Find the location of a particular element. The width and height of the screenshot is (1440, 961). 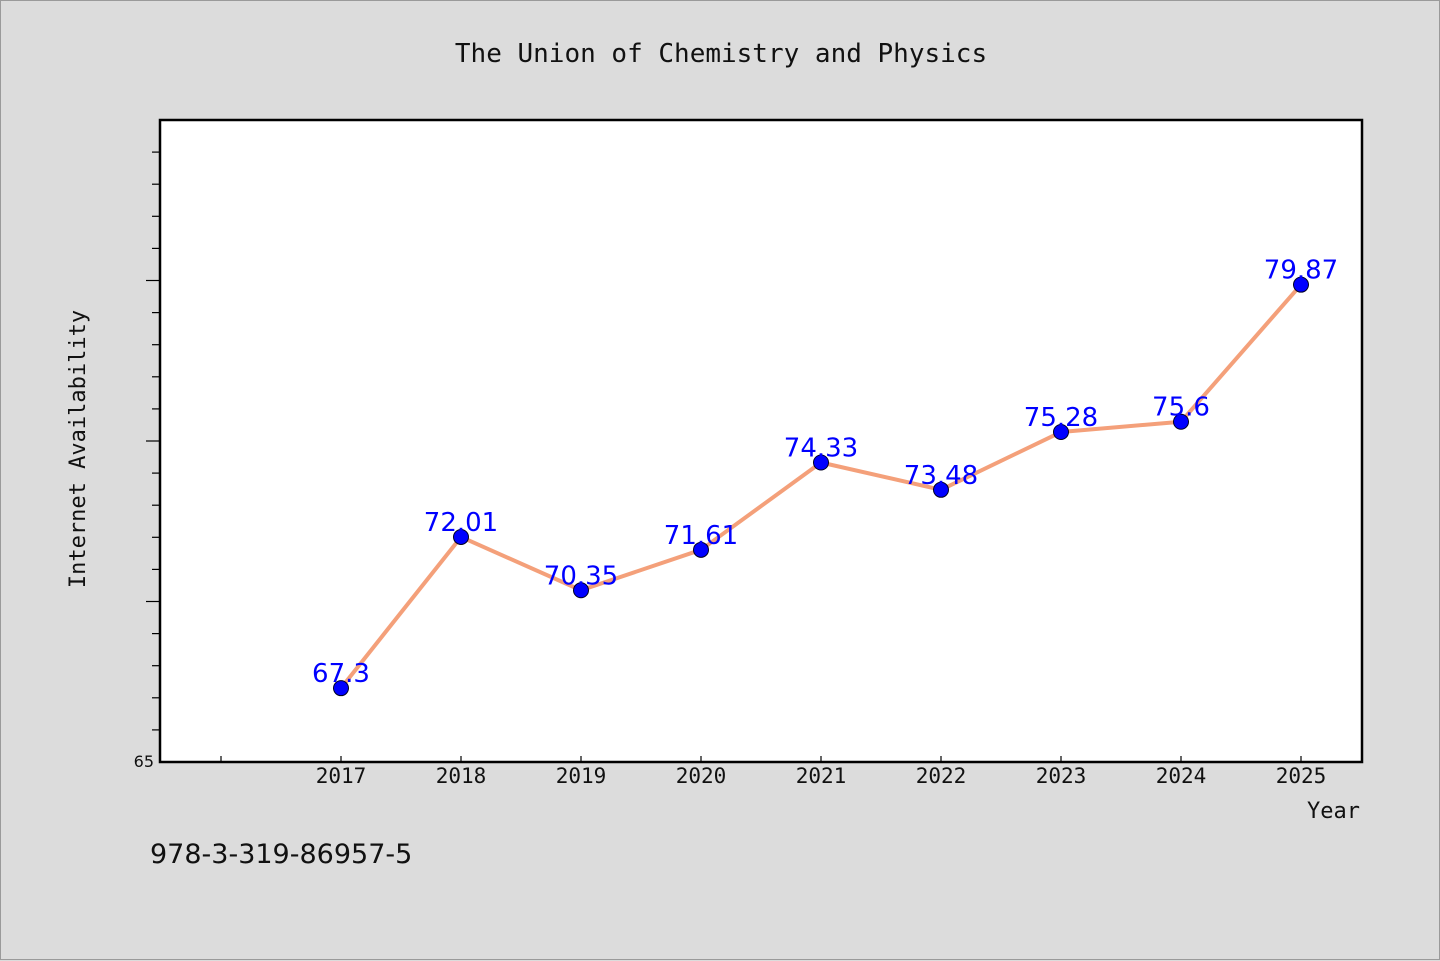

chart-title: The Union of Chemistry and Physics is located at coordinates (721, 54).